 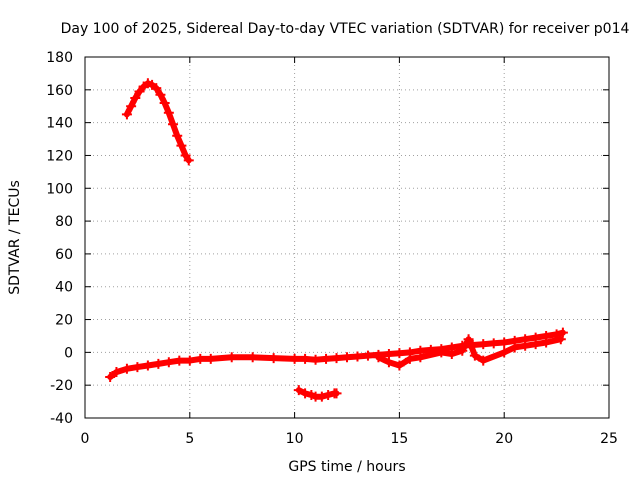 I want to click on y-tick-label: 60, so click(x=64, y=255).